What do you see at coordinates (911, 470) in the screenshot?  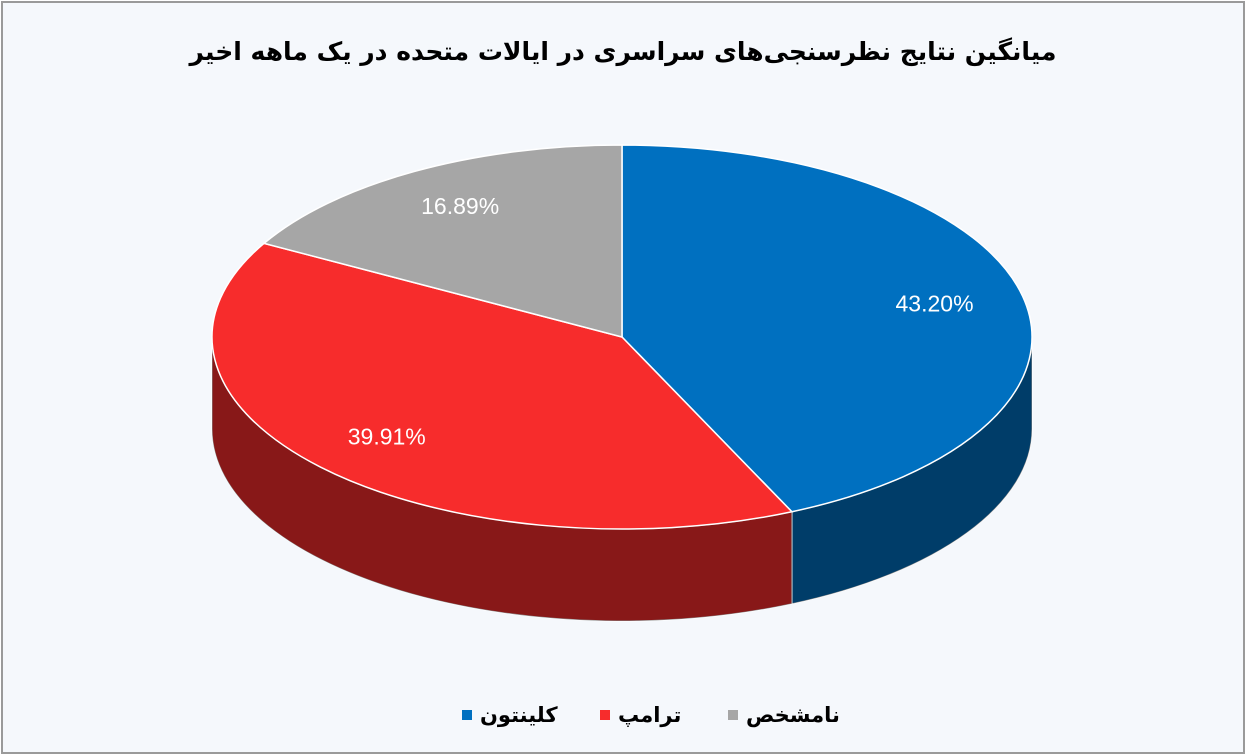 I see `side-shade` at bounding box center [911, 470].